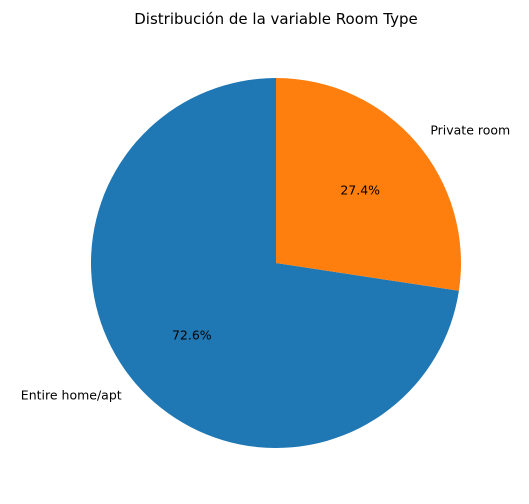 This screenshot has height=504, width=529. What do you see at coordinates (360, 190) in the screenshot?
I see `slice-percent-label: 27.4%` at bounding box center [360, 190].